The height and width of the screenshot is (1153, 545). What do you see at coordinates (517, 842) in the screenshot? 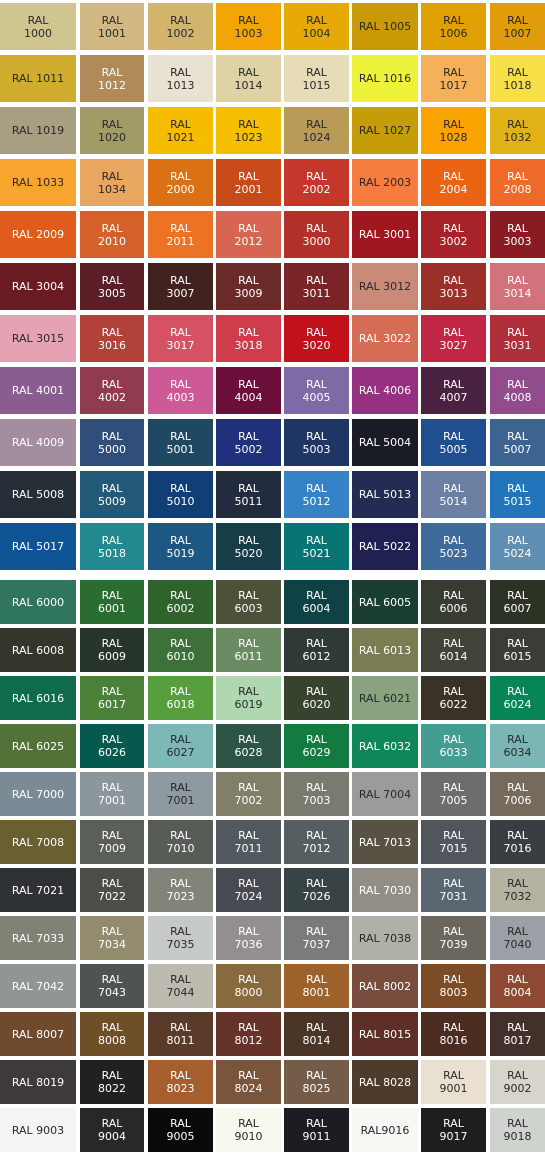
I see `swatch-label: RAL 7016` at bounding box center [517, 842].